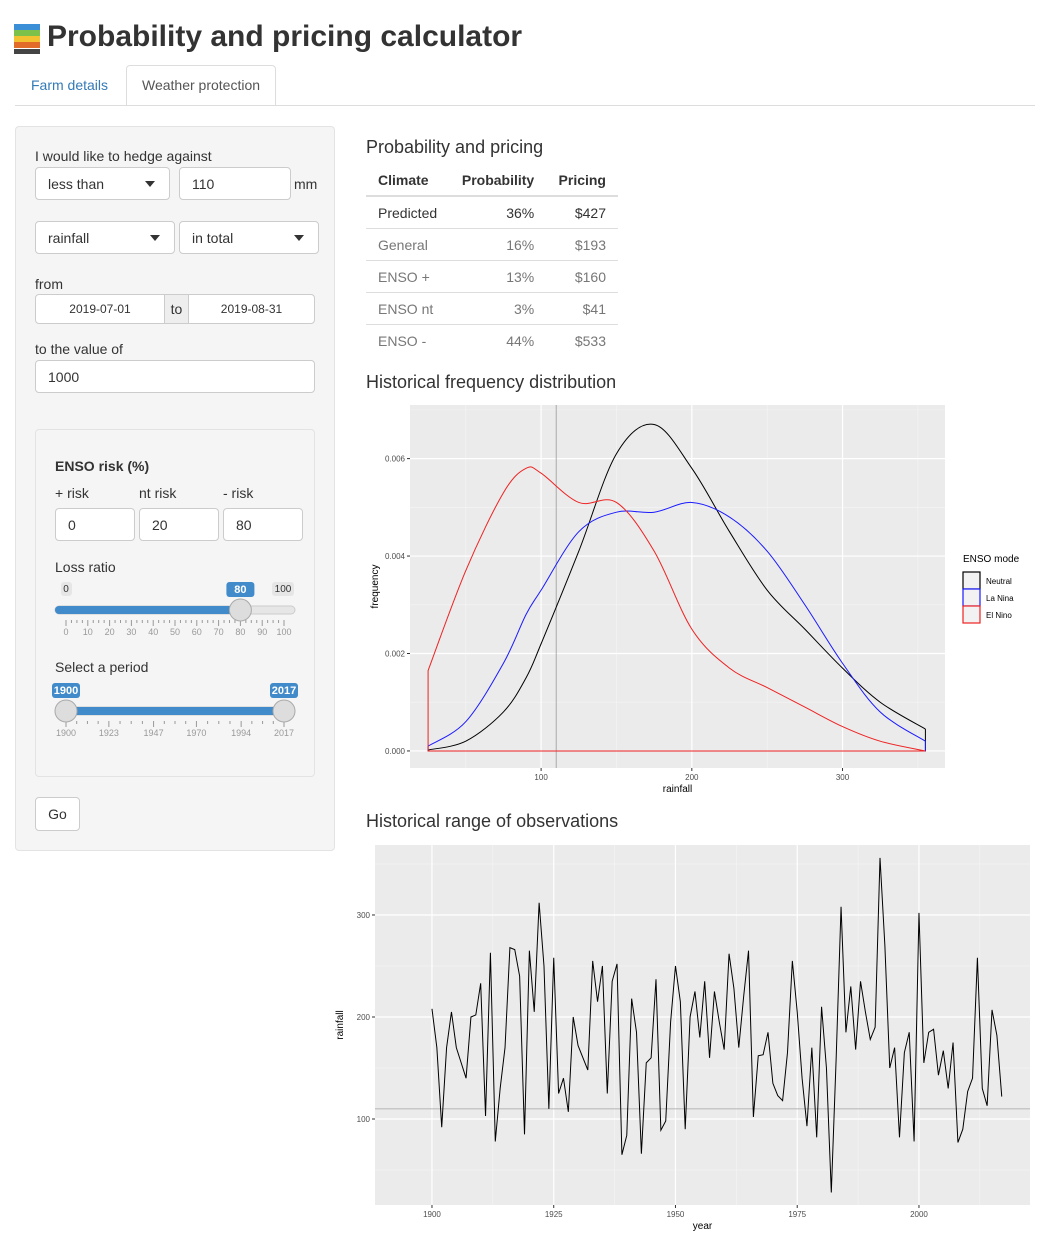 The width and height of the screenshot is (1051, 1239). Describe the element at coordinates (541, 777) in the screenshot. I see `x-tick-label: 100` at that location.